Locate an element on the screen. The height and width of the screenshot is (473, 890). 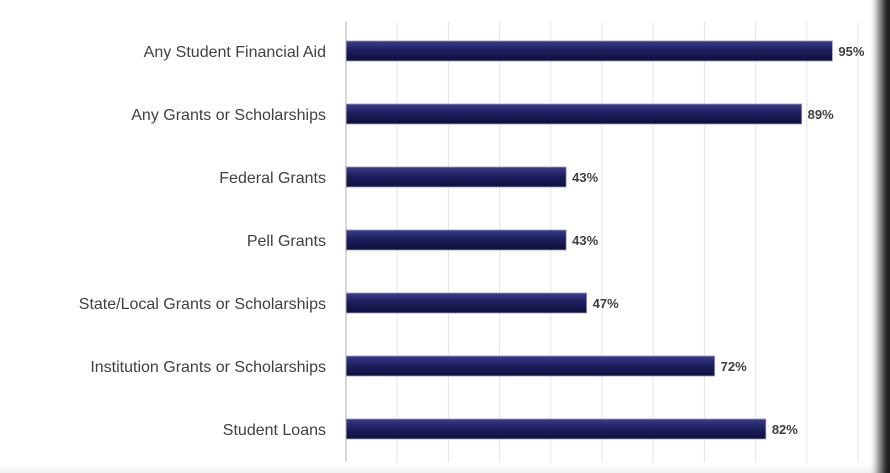
category-label: Any Grants or Scholarships is located at coordinates (228, 115).